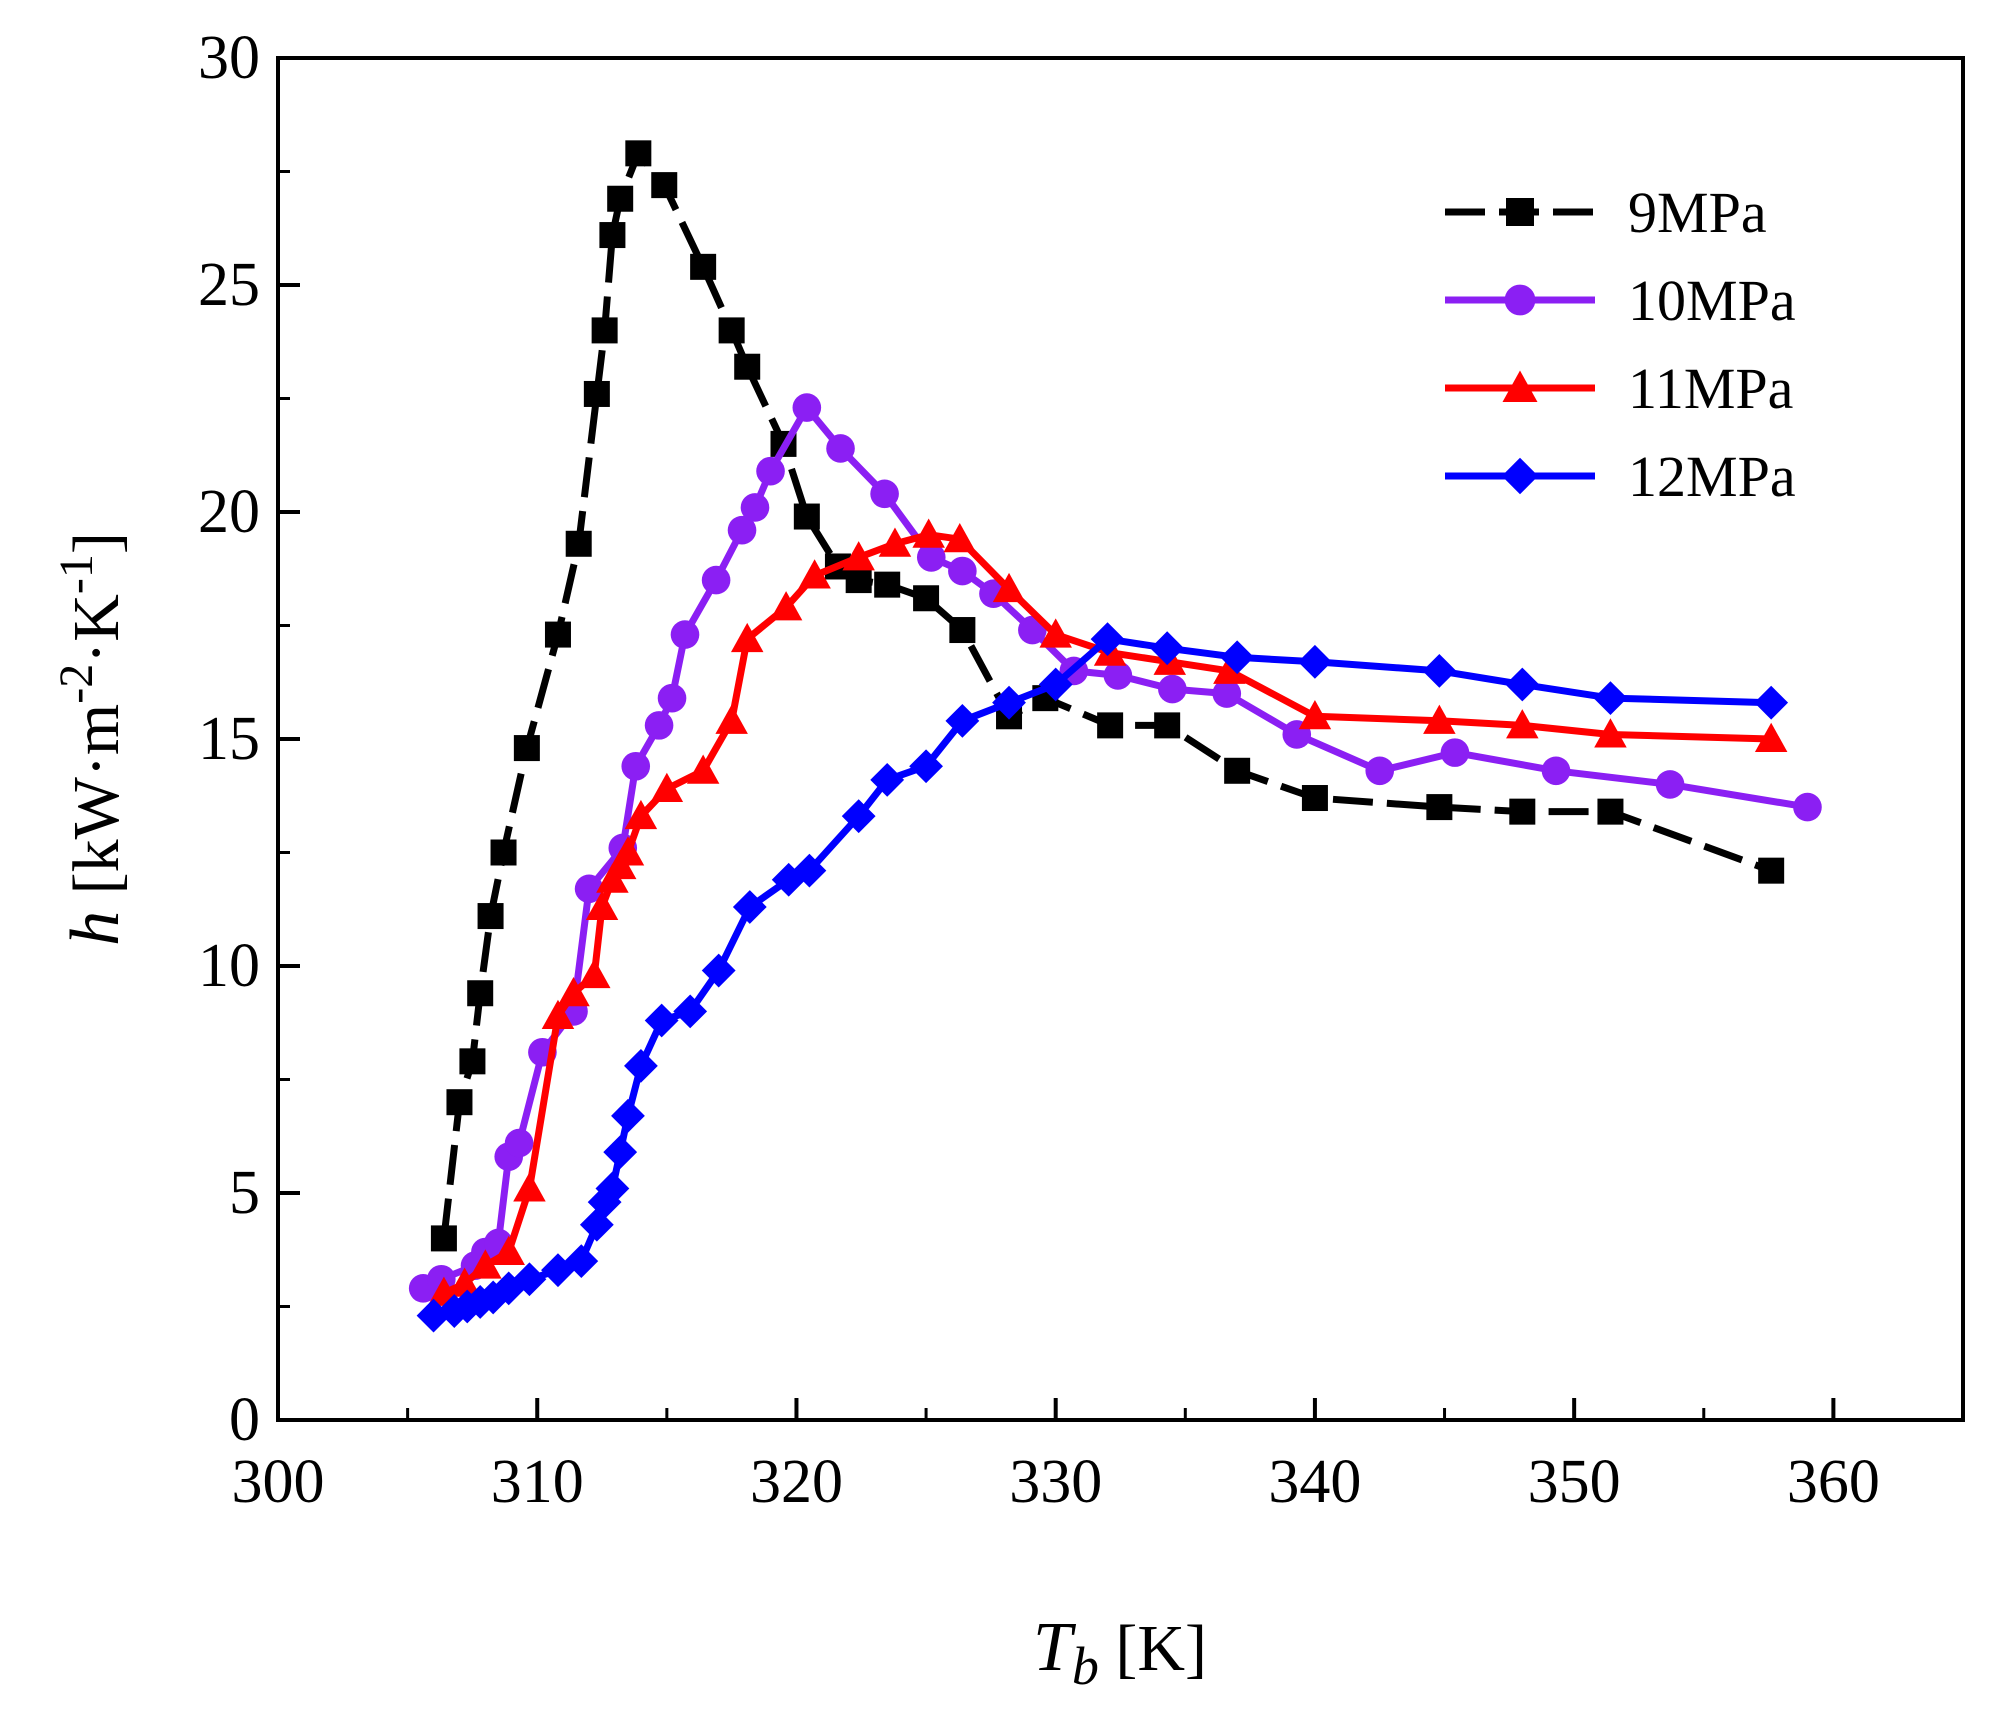  I want to click on y-tick-label: 25, so click(229, 285).